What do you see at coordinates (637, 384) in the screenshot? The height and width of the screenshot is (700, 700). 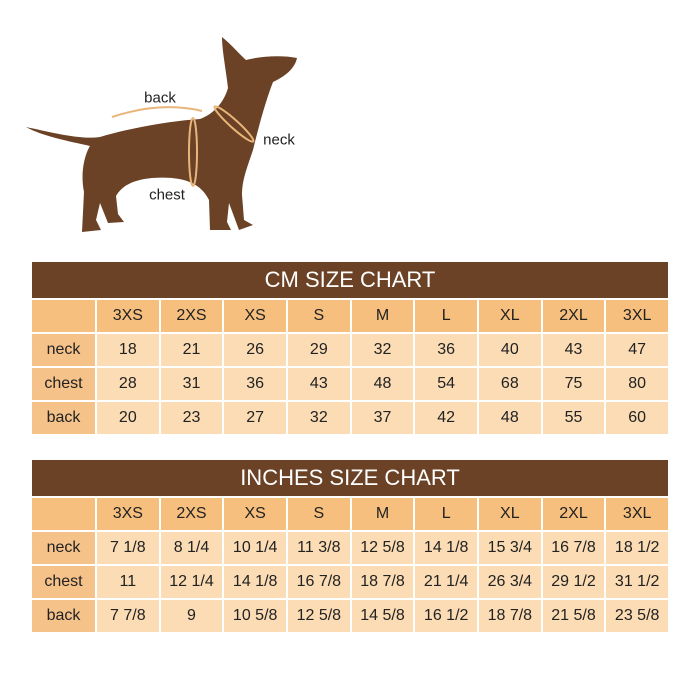 I see `table-cell: 80` at bounding box center [637, 384].